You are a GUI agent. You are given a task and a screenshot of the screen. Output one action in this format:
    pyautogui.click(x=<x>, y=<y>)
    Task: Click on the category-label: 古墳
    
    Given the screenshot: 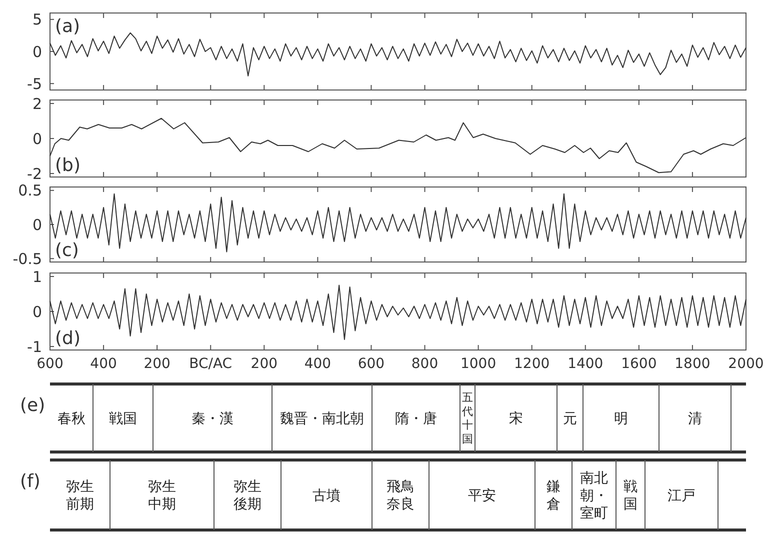 What is the action you would take?
    pyautogui.click(x=326, y=496)
    